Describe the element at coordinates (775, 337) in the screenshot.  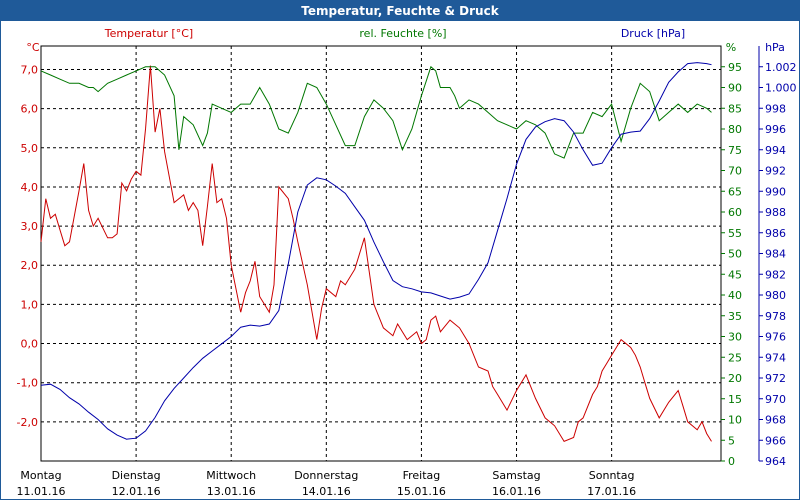
I see `pressure-tick-label: 976` at that location.